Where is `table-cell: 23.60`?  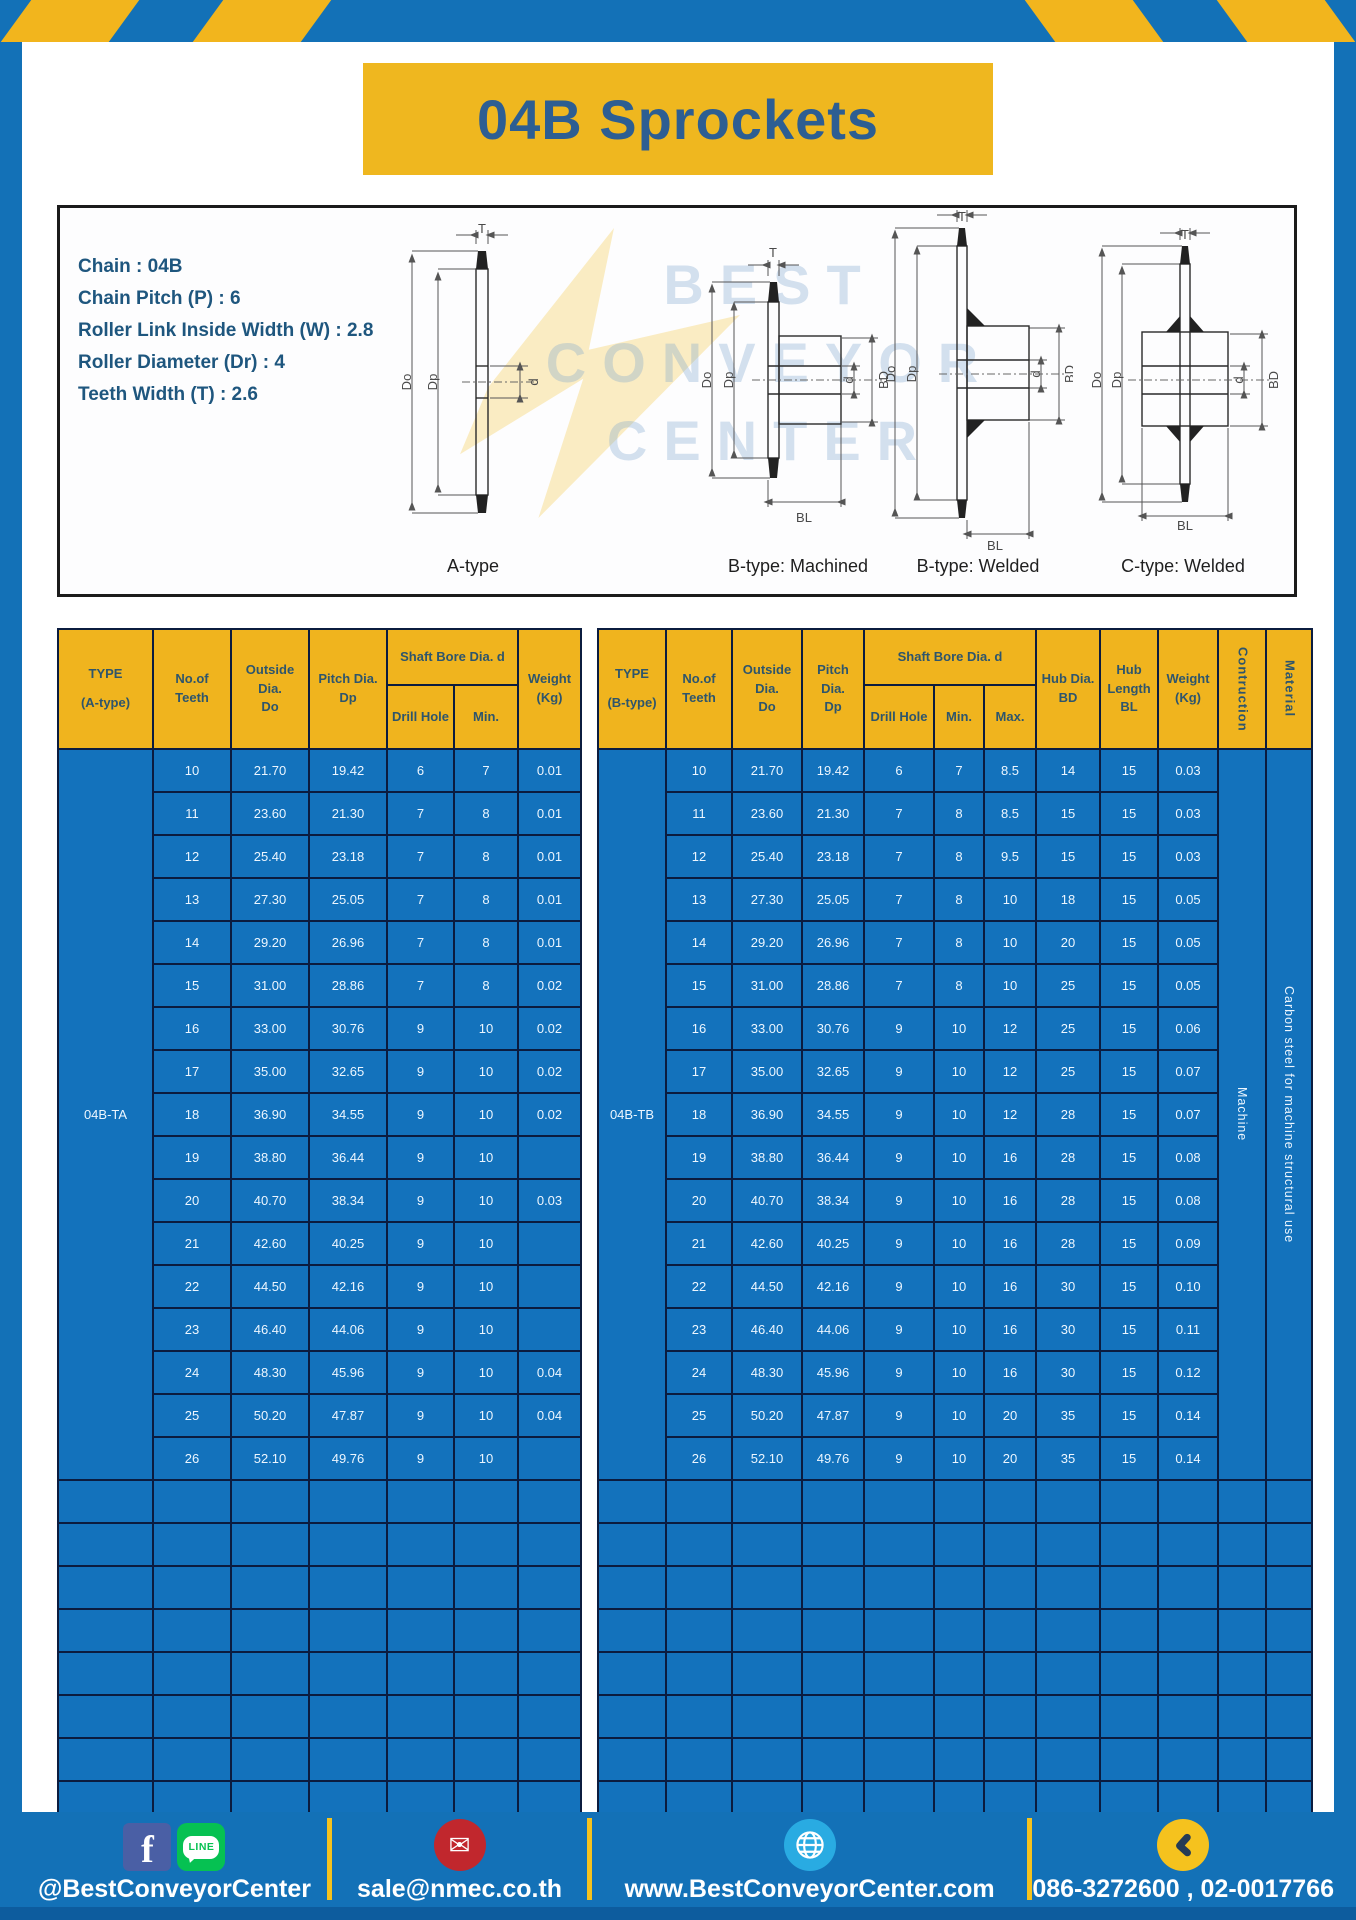 table-cell: 23.60 is located at coordinates (270, 813).